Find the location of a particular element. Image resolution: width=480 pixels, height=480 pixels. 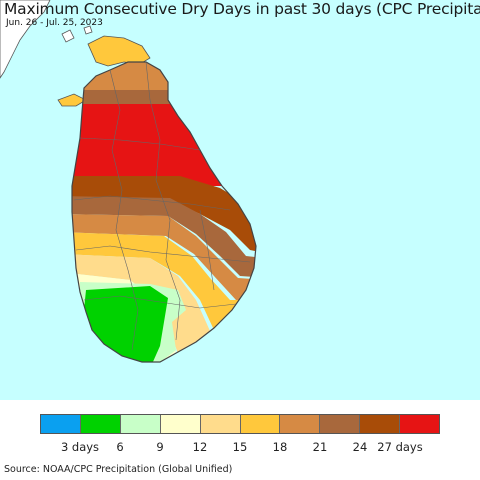

legend-labels: 3 days 6 9 12 15 18 21 24 27 days is located at coordinates (240, 447).